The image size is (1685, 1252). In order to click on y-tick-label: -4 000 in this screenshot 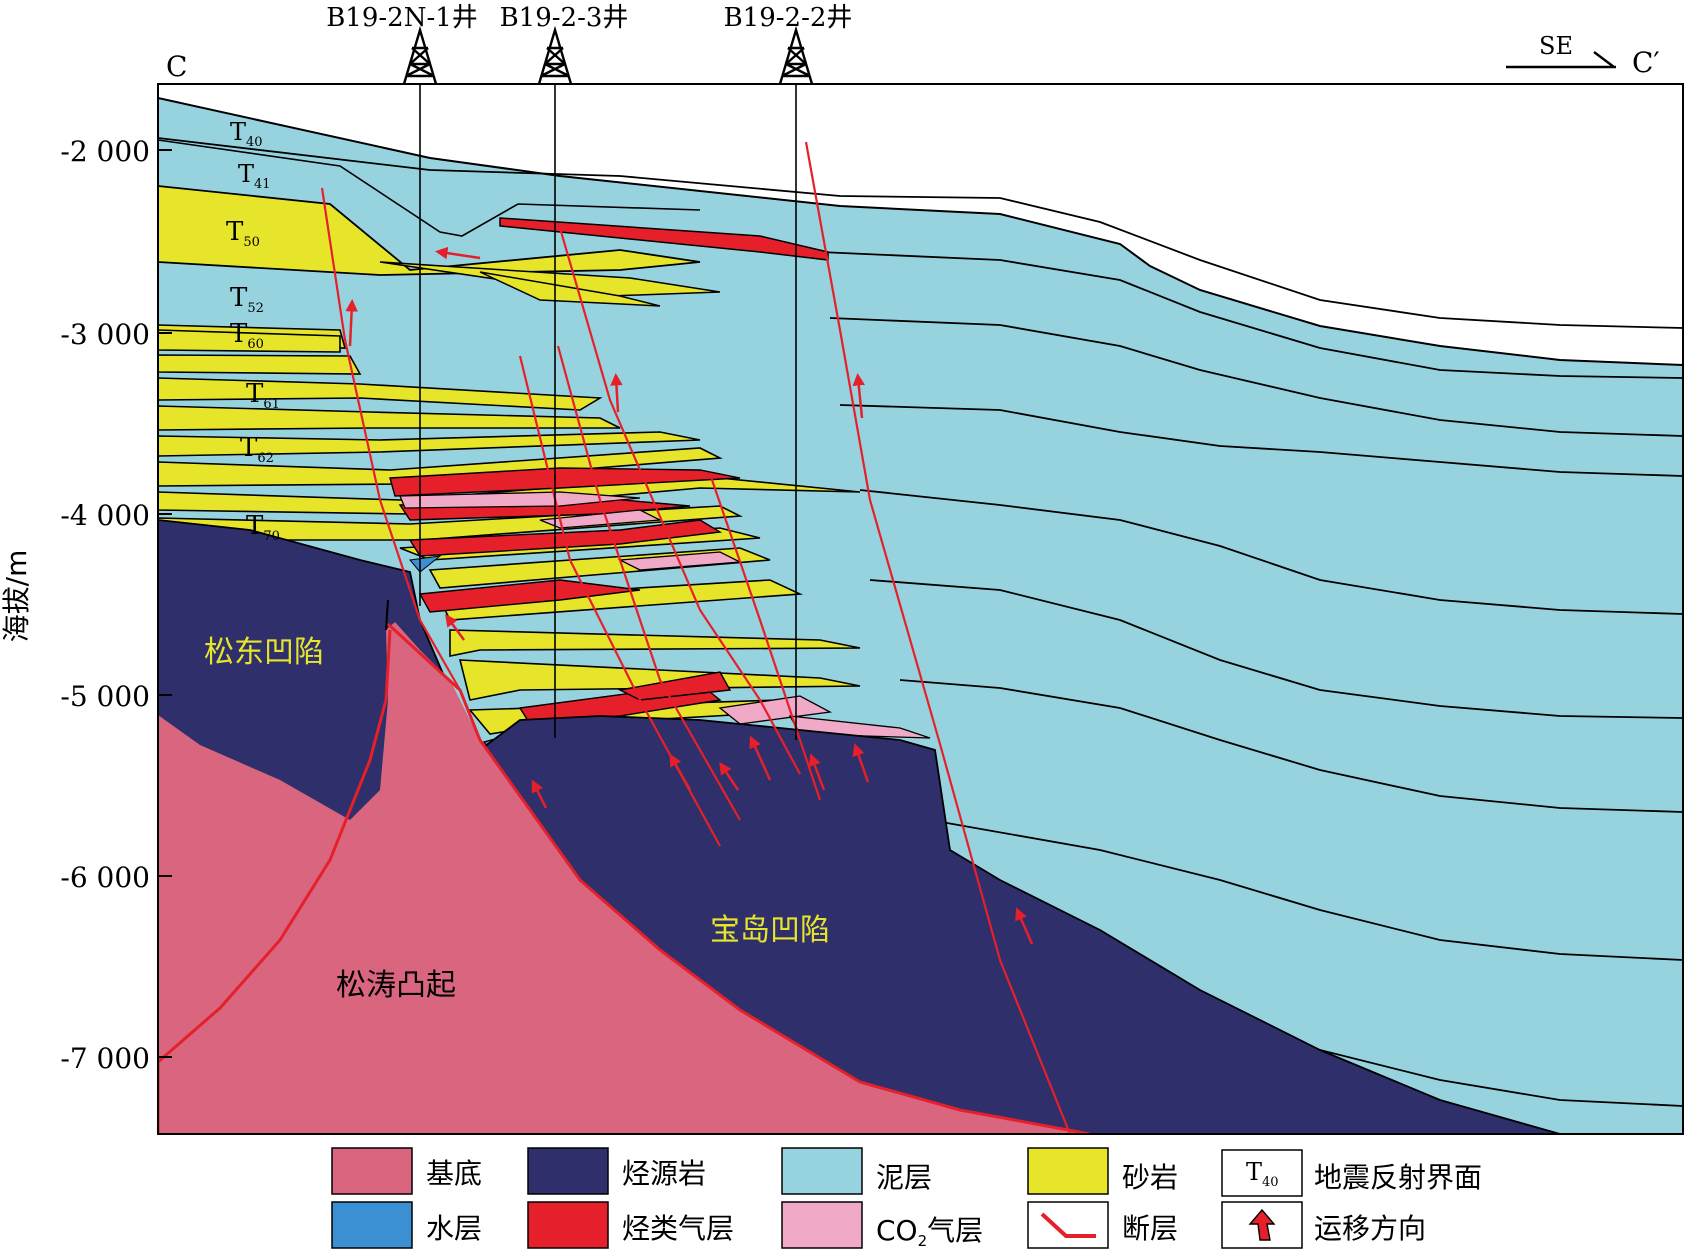, I will do `click(105, 515)`.